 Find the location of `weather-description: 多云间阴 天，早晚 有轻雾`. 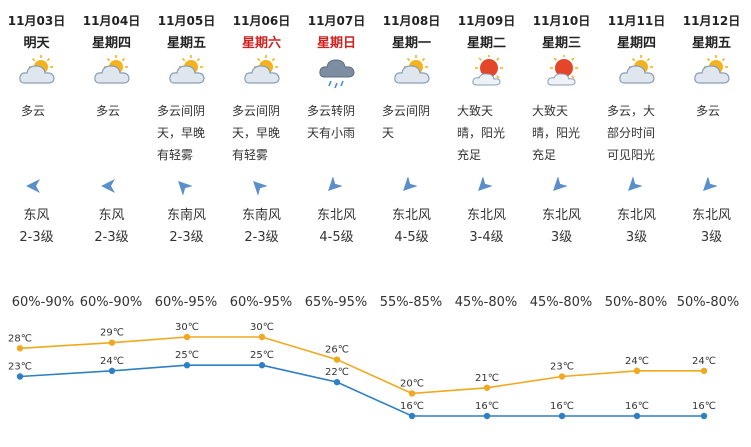

weather-description: 多云间阴 天，早晚 有轻雾 is located at coordinates (262, 133).